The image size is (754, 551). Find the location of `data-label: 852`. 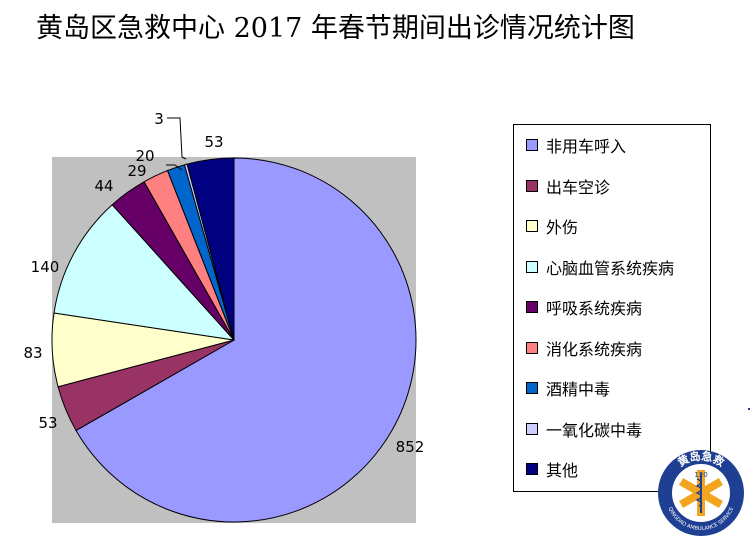

data-label: 852 is located at coordinates (410, 447).